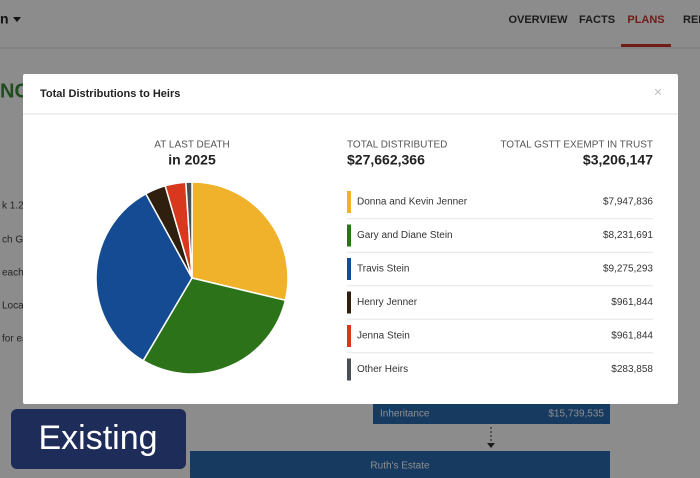  I want to click on when-value: in 2025, so click(192, 160).